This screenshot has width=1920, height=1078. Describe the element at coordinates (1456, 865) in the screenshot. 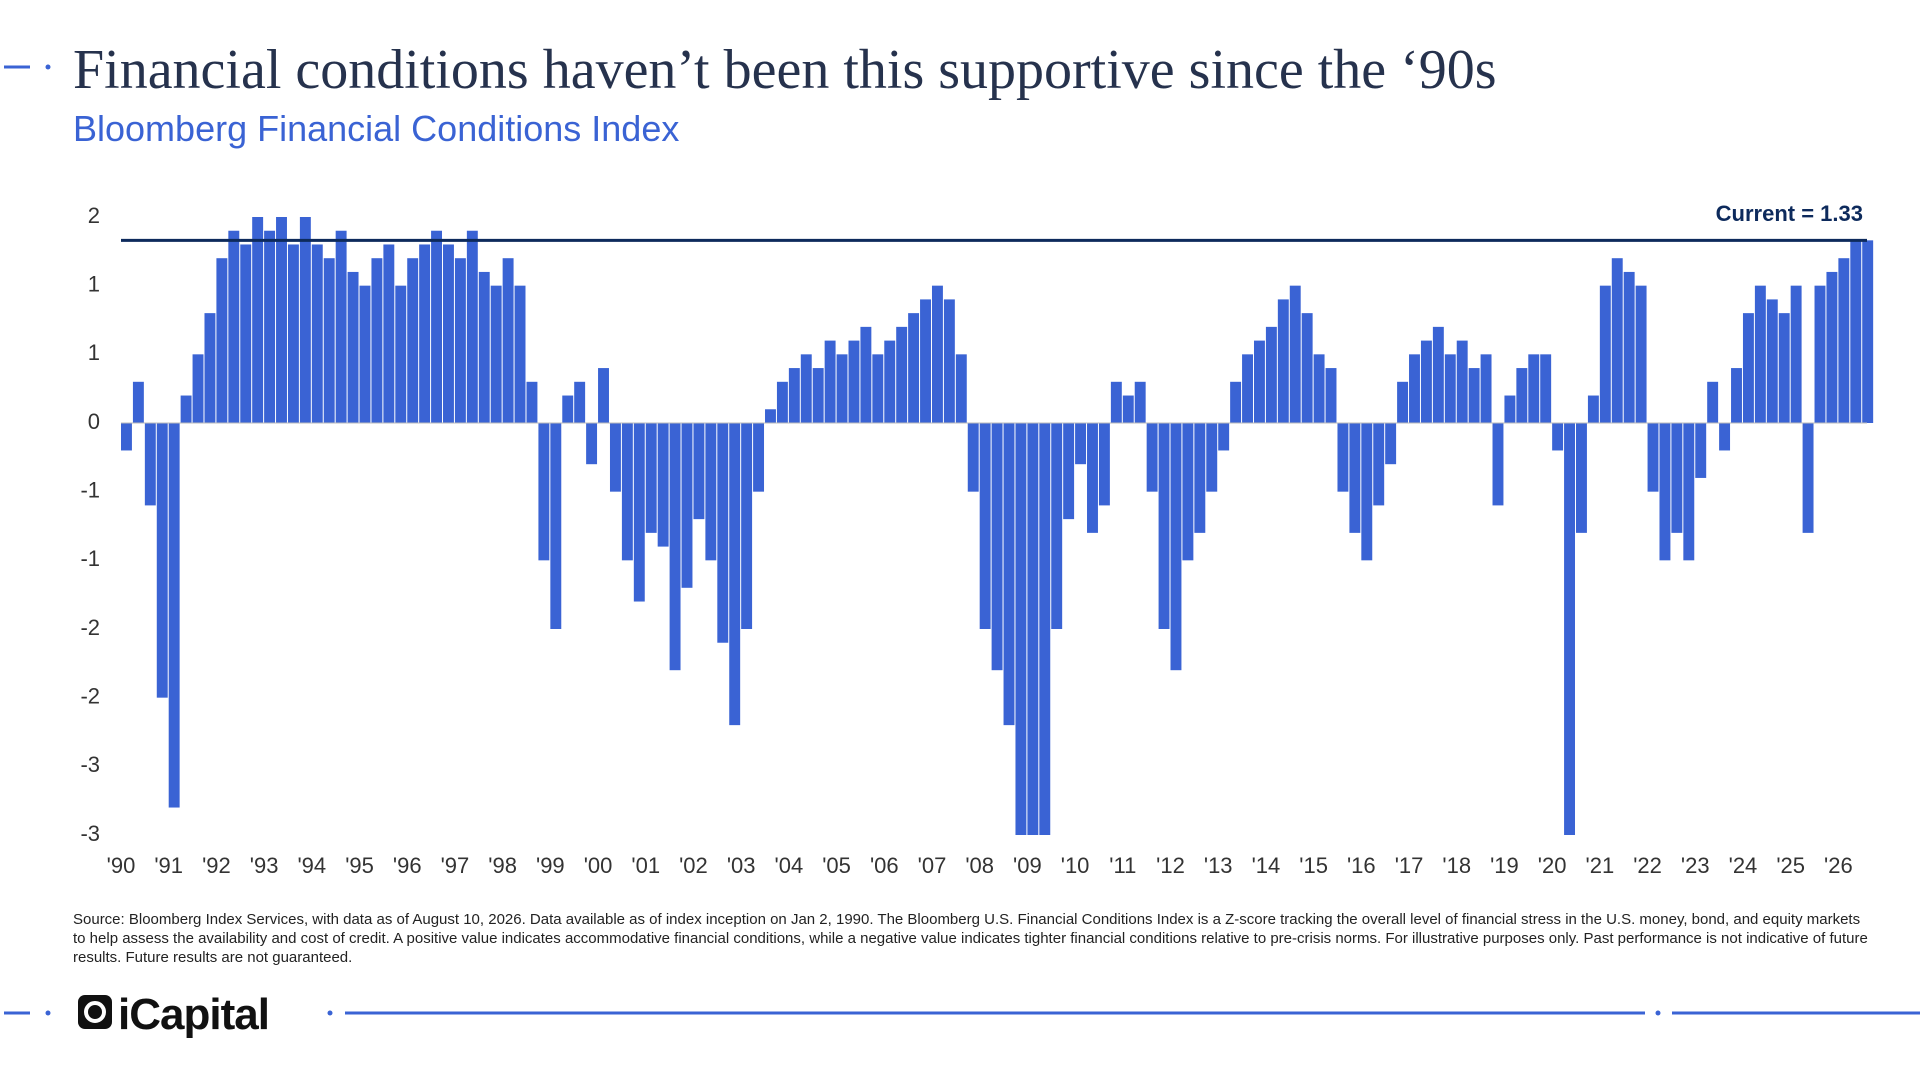

I see `x-tick-label: '18` at that location.